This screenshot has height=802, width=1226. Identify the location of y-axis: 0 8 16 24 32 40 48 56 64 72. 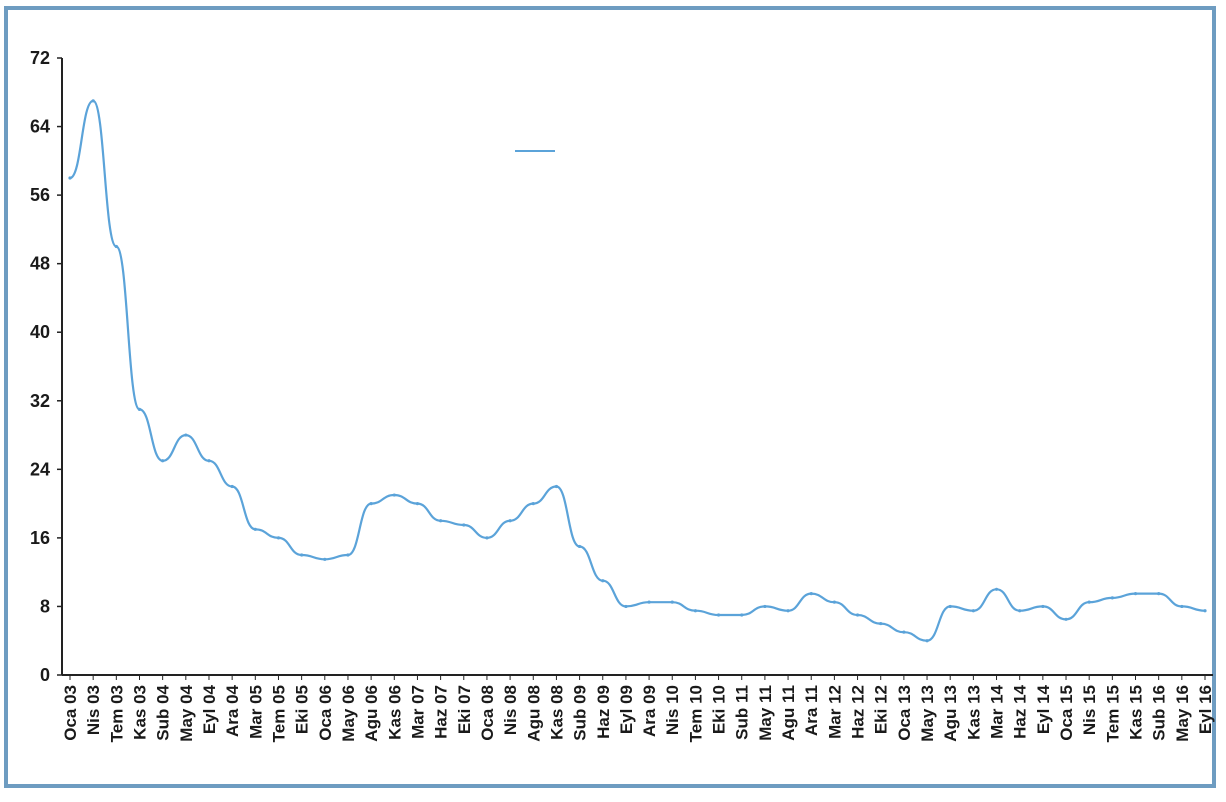
(46, 366).